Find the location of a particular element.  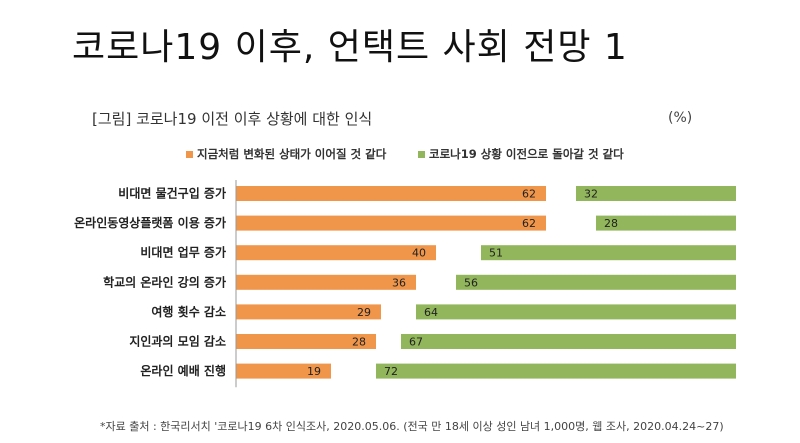

value-label-return: 28 is located at coordinates (611, 223).